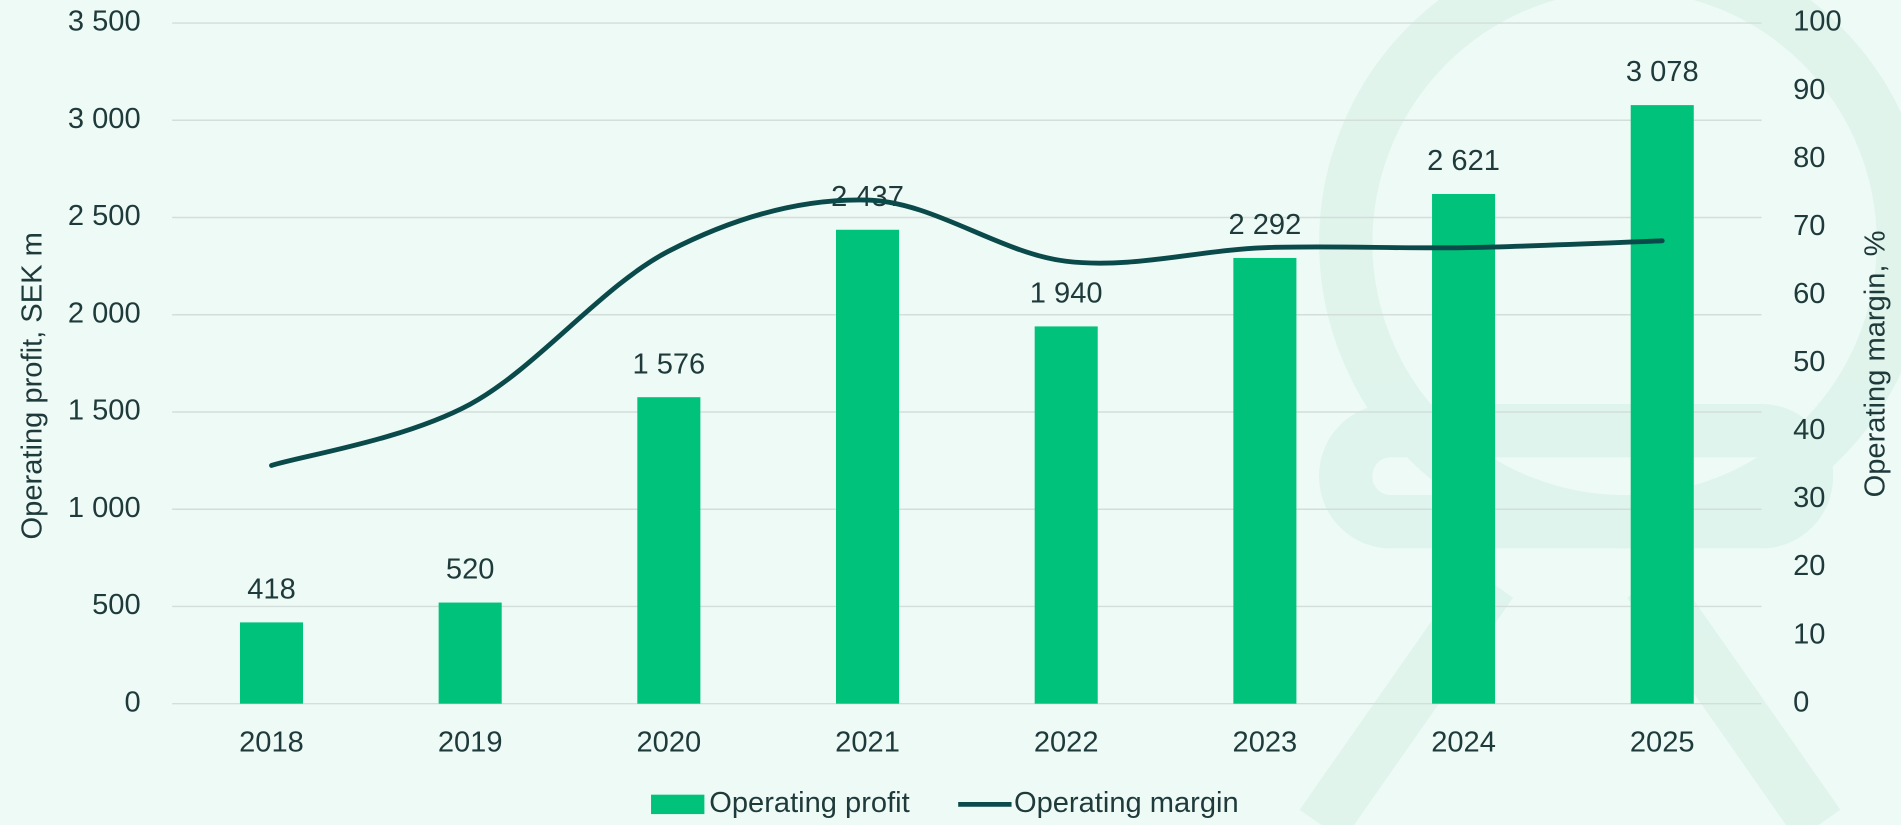 This screenshot has width=1901, height=825. What do you see at coordinates (1817, 22) in the screenshot?
I see `y2-tick-label: 100` at bounding box center [1817, 22].